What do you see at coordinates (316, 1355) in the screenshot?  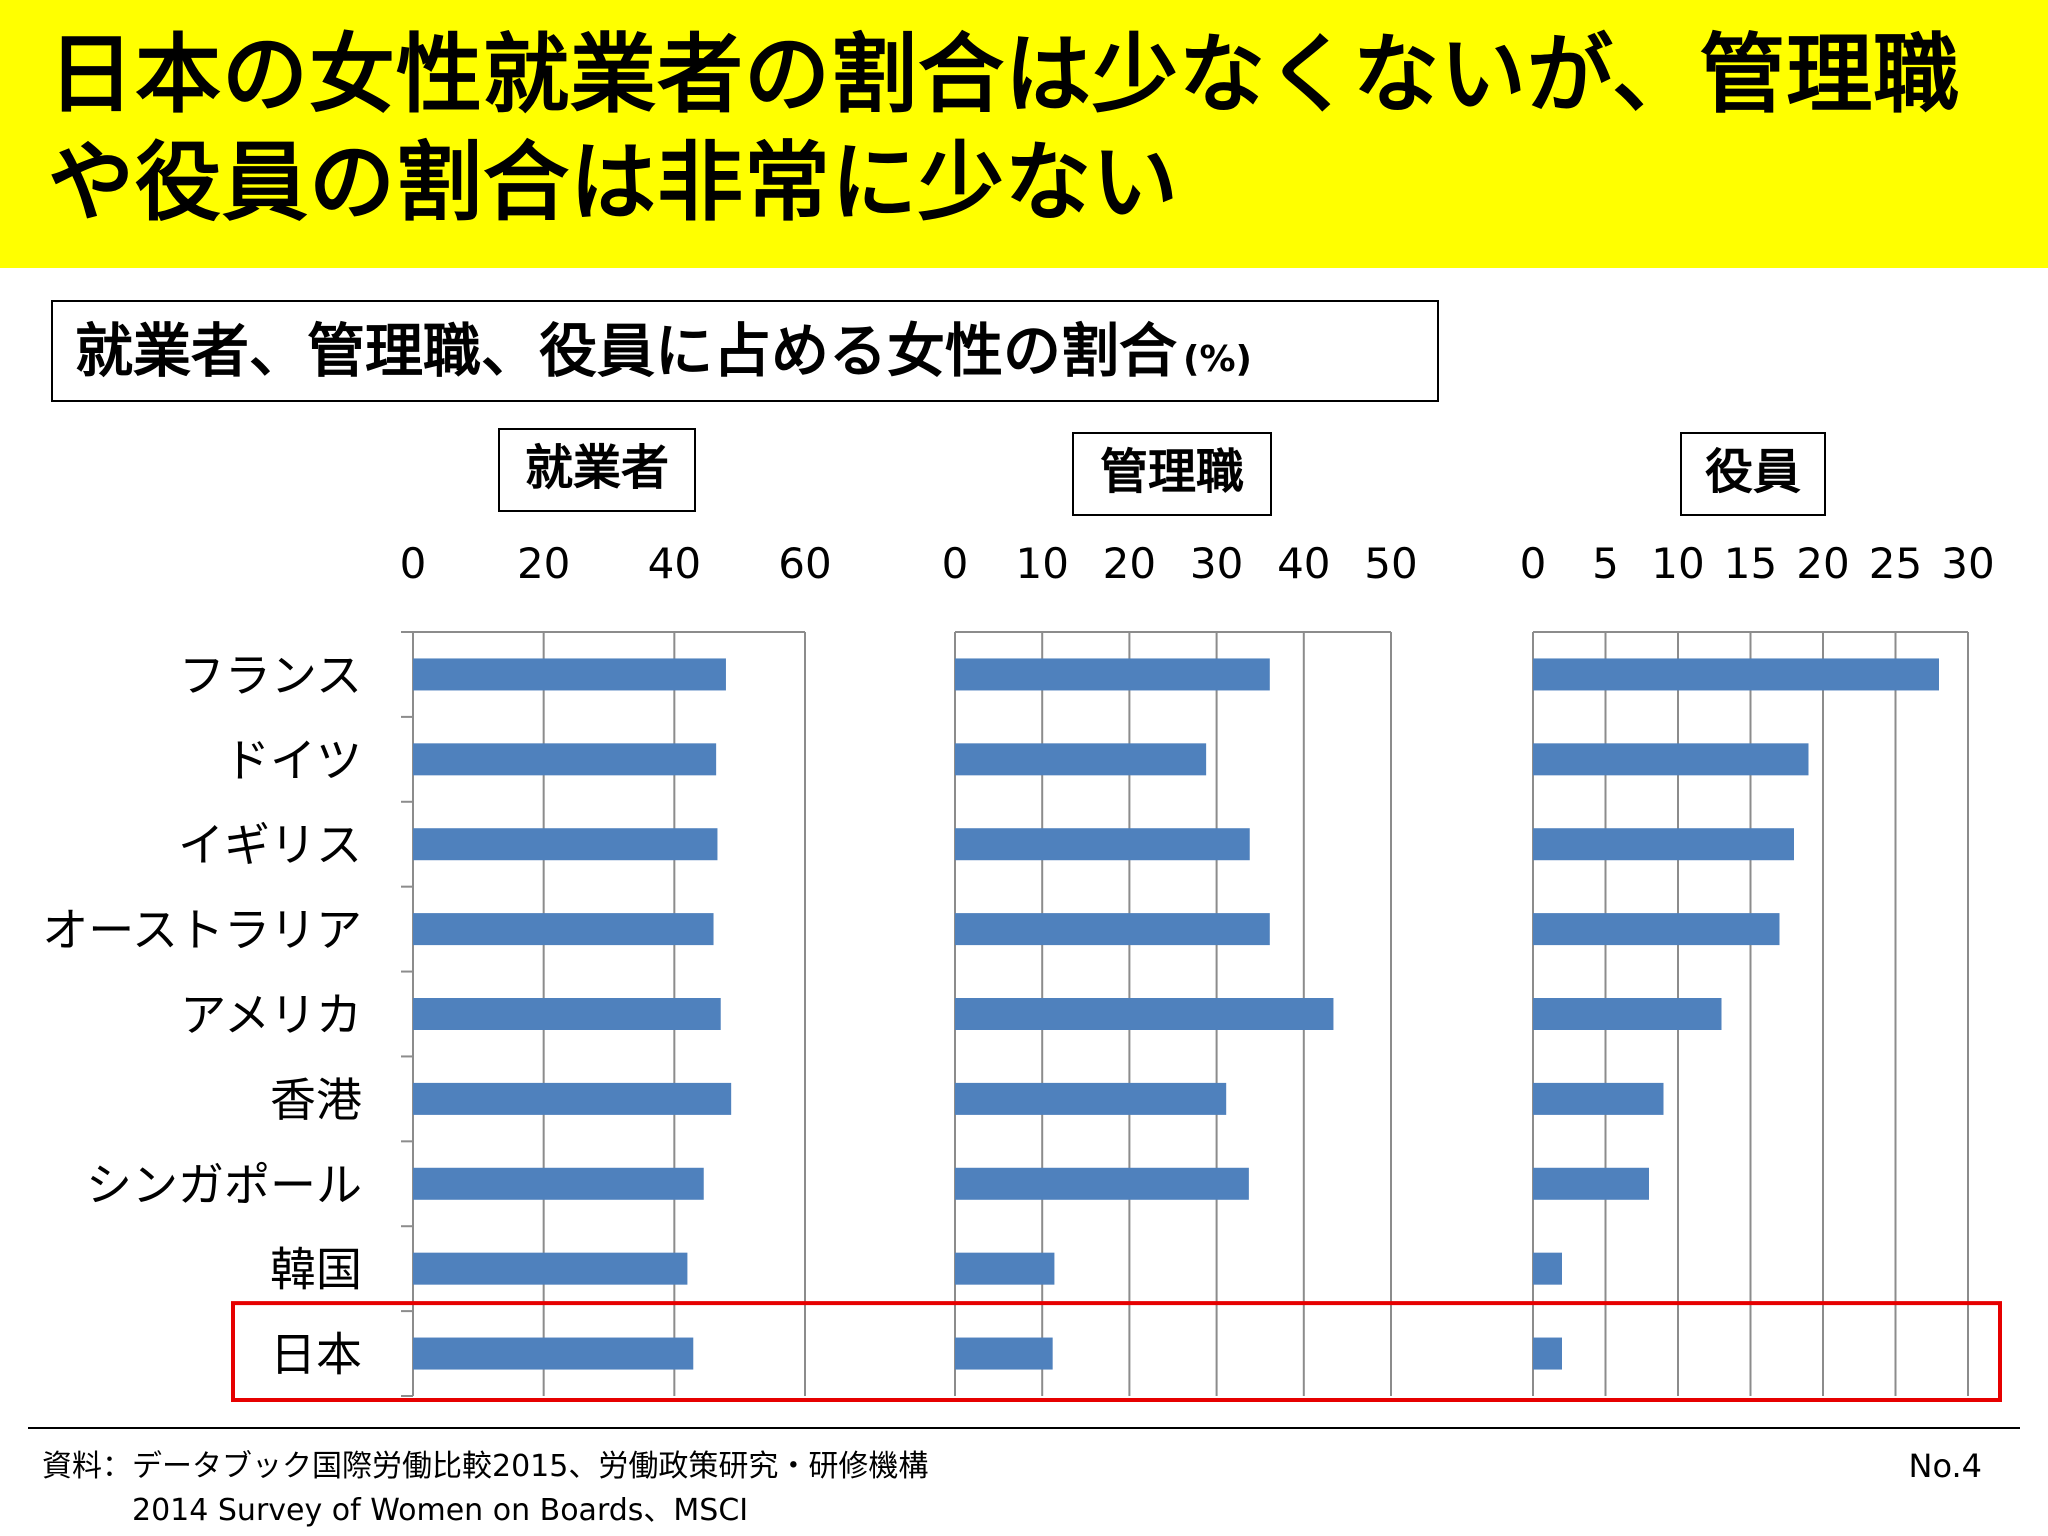 I see `category-label: 日本` at bounding box center [316, 1355].